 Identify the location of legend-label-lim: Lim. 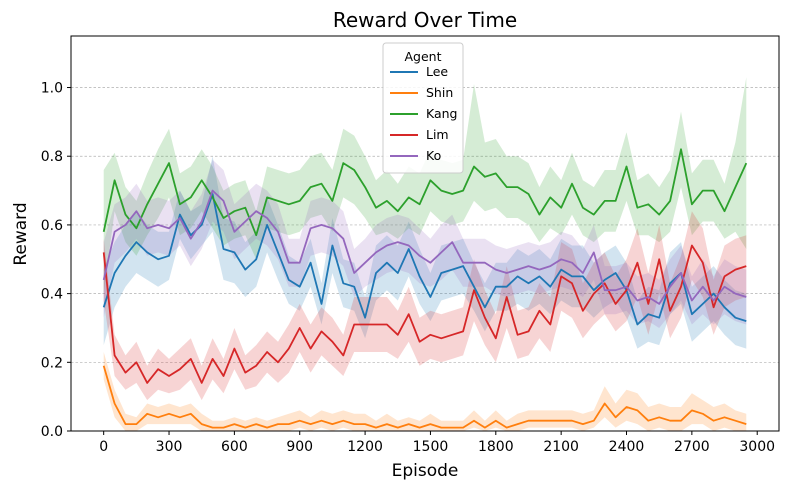
(437, 134).